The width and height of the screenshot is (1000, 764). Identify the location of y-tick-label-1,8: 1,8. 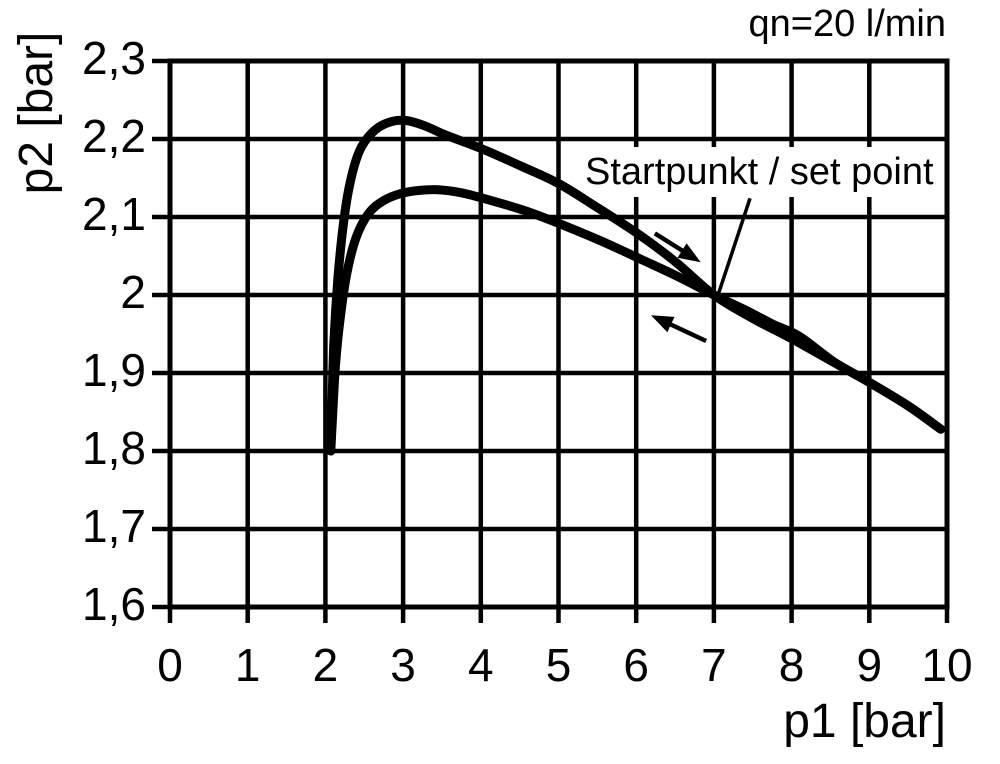
(114, 448).